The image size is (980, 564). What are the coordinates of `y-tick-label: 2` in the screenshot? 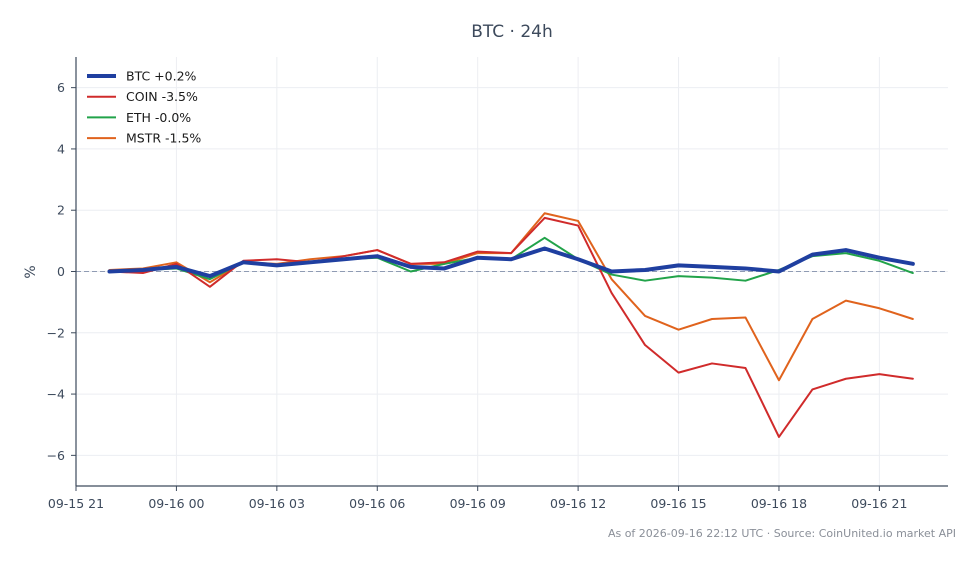 It's located at (61, 210).